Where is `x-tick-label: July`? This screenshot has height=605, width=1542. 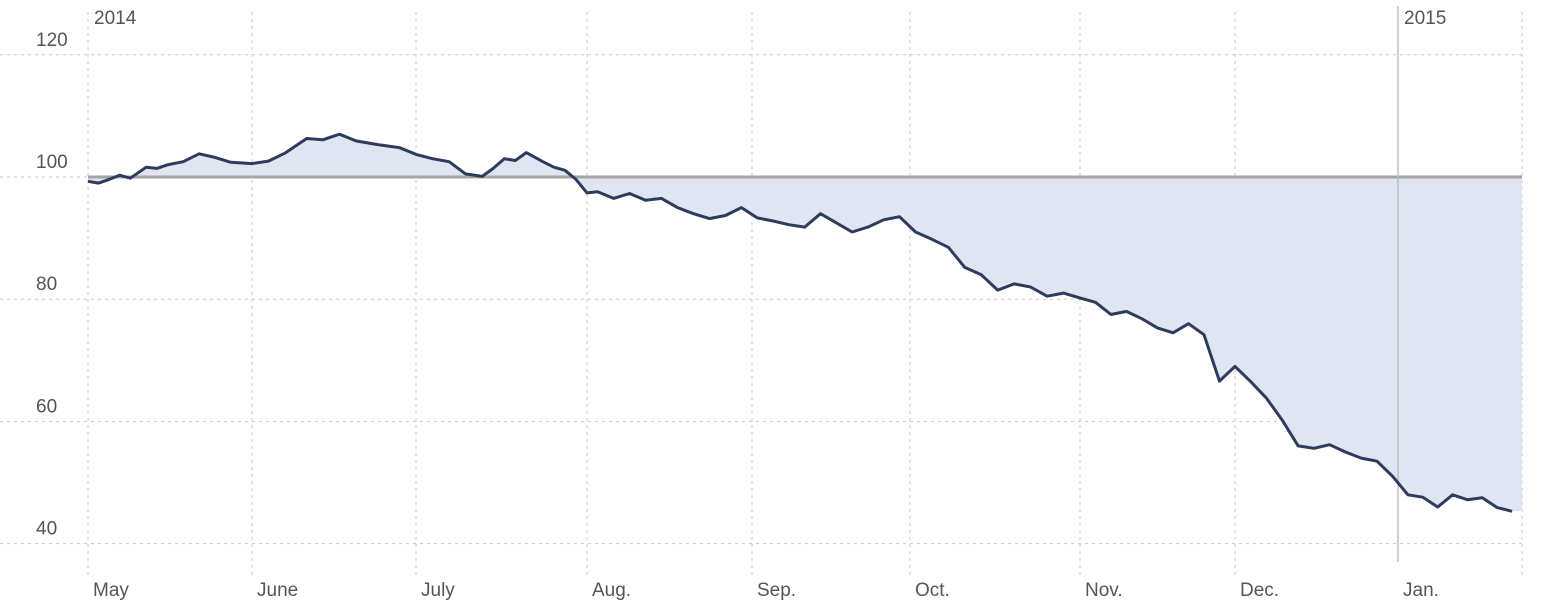
x-tick-label: July is located at coordinates (438, 590).